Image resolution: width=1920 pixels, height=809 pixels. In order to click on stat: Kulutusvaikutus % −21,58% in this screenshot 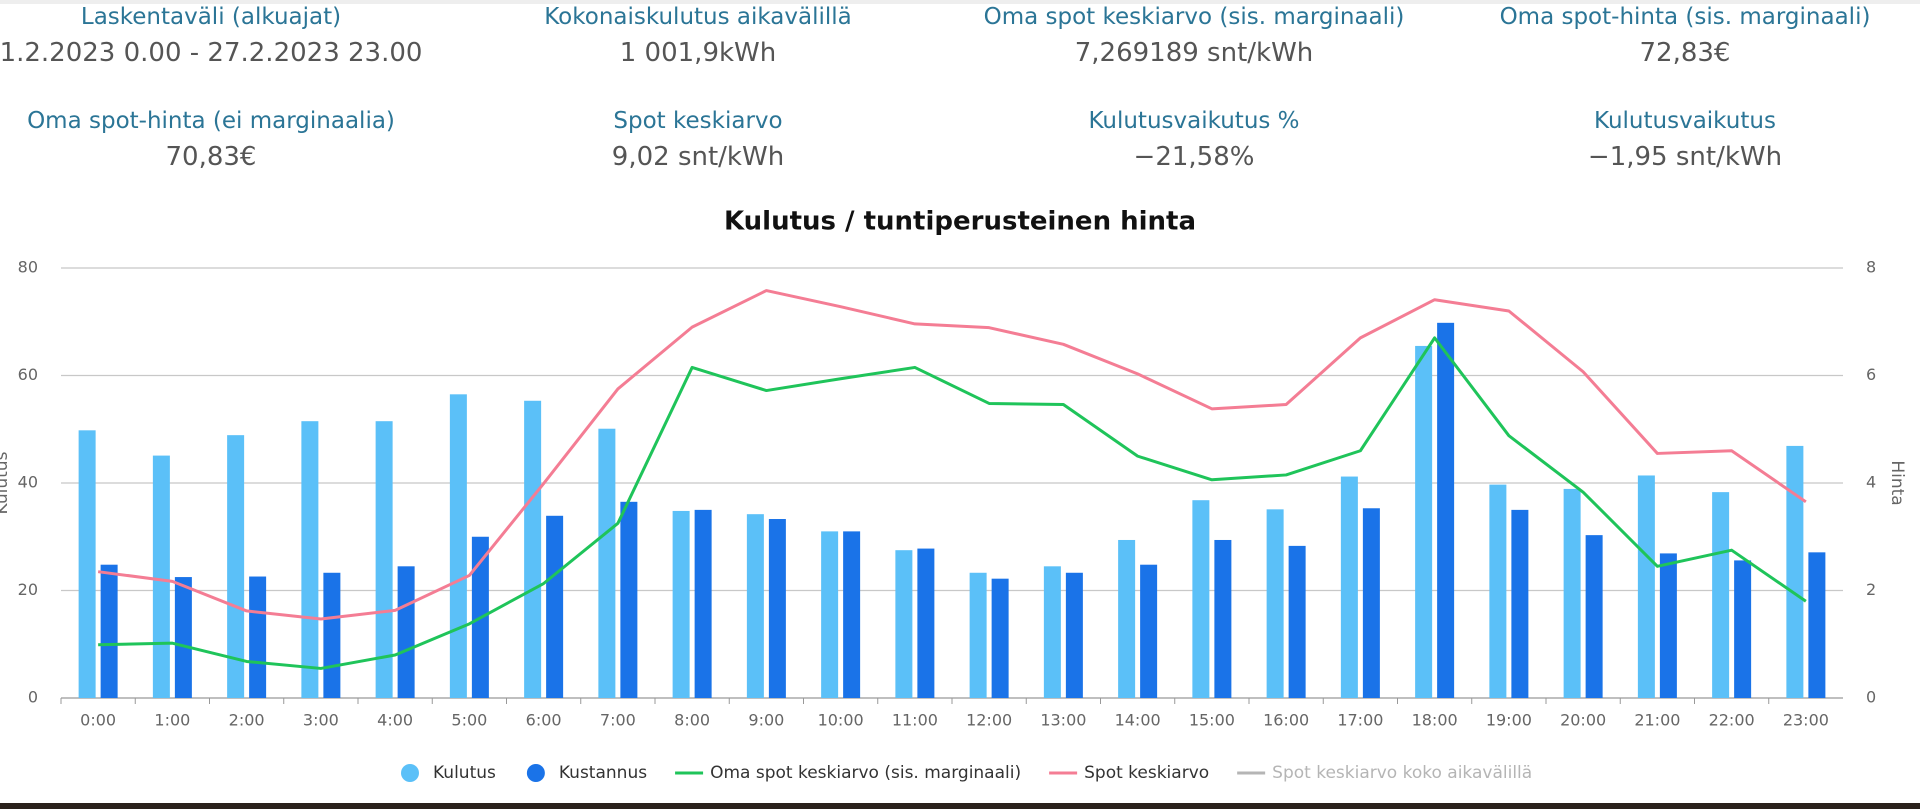, I will do `click(1194, 140)`.